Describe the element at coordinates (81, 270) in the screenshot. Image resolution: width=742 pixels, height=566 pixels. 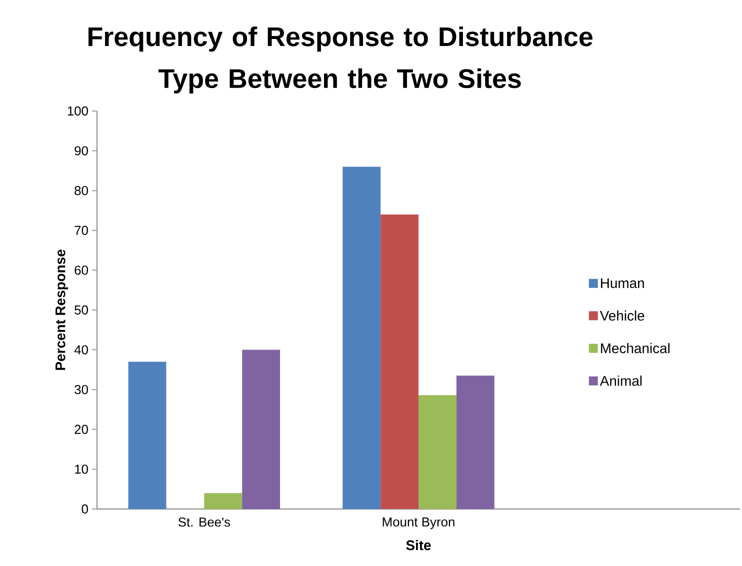
I see `y-tick-label: 60` at that location.